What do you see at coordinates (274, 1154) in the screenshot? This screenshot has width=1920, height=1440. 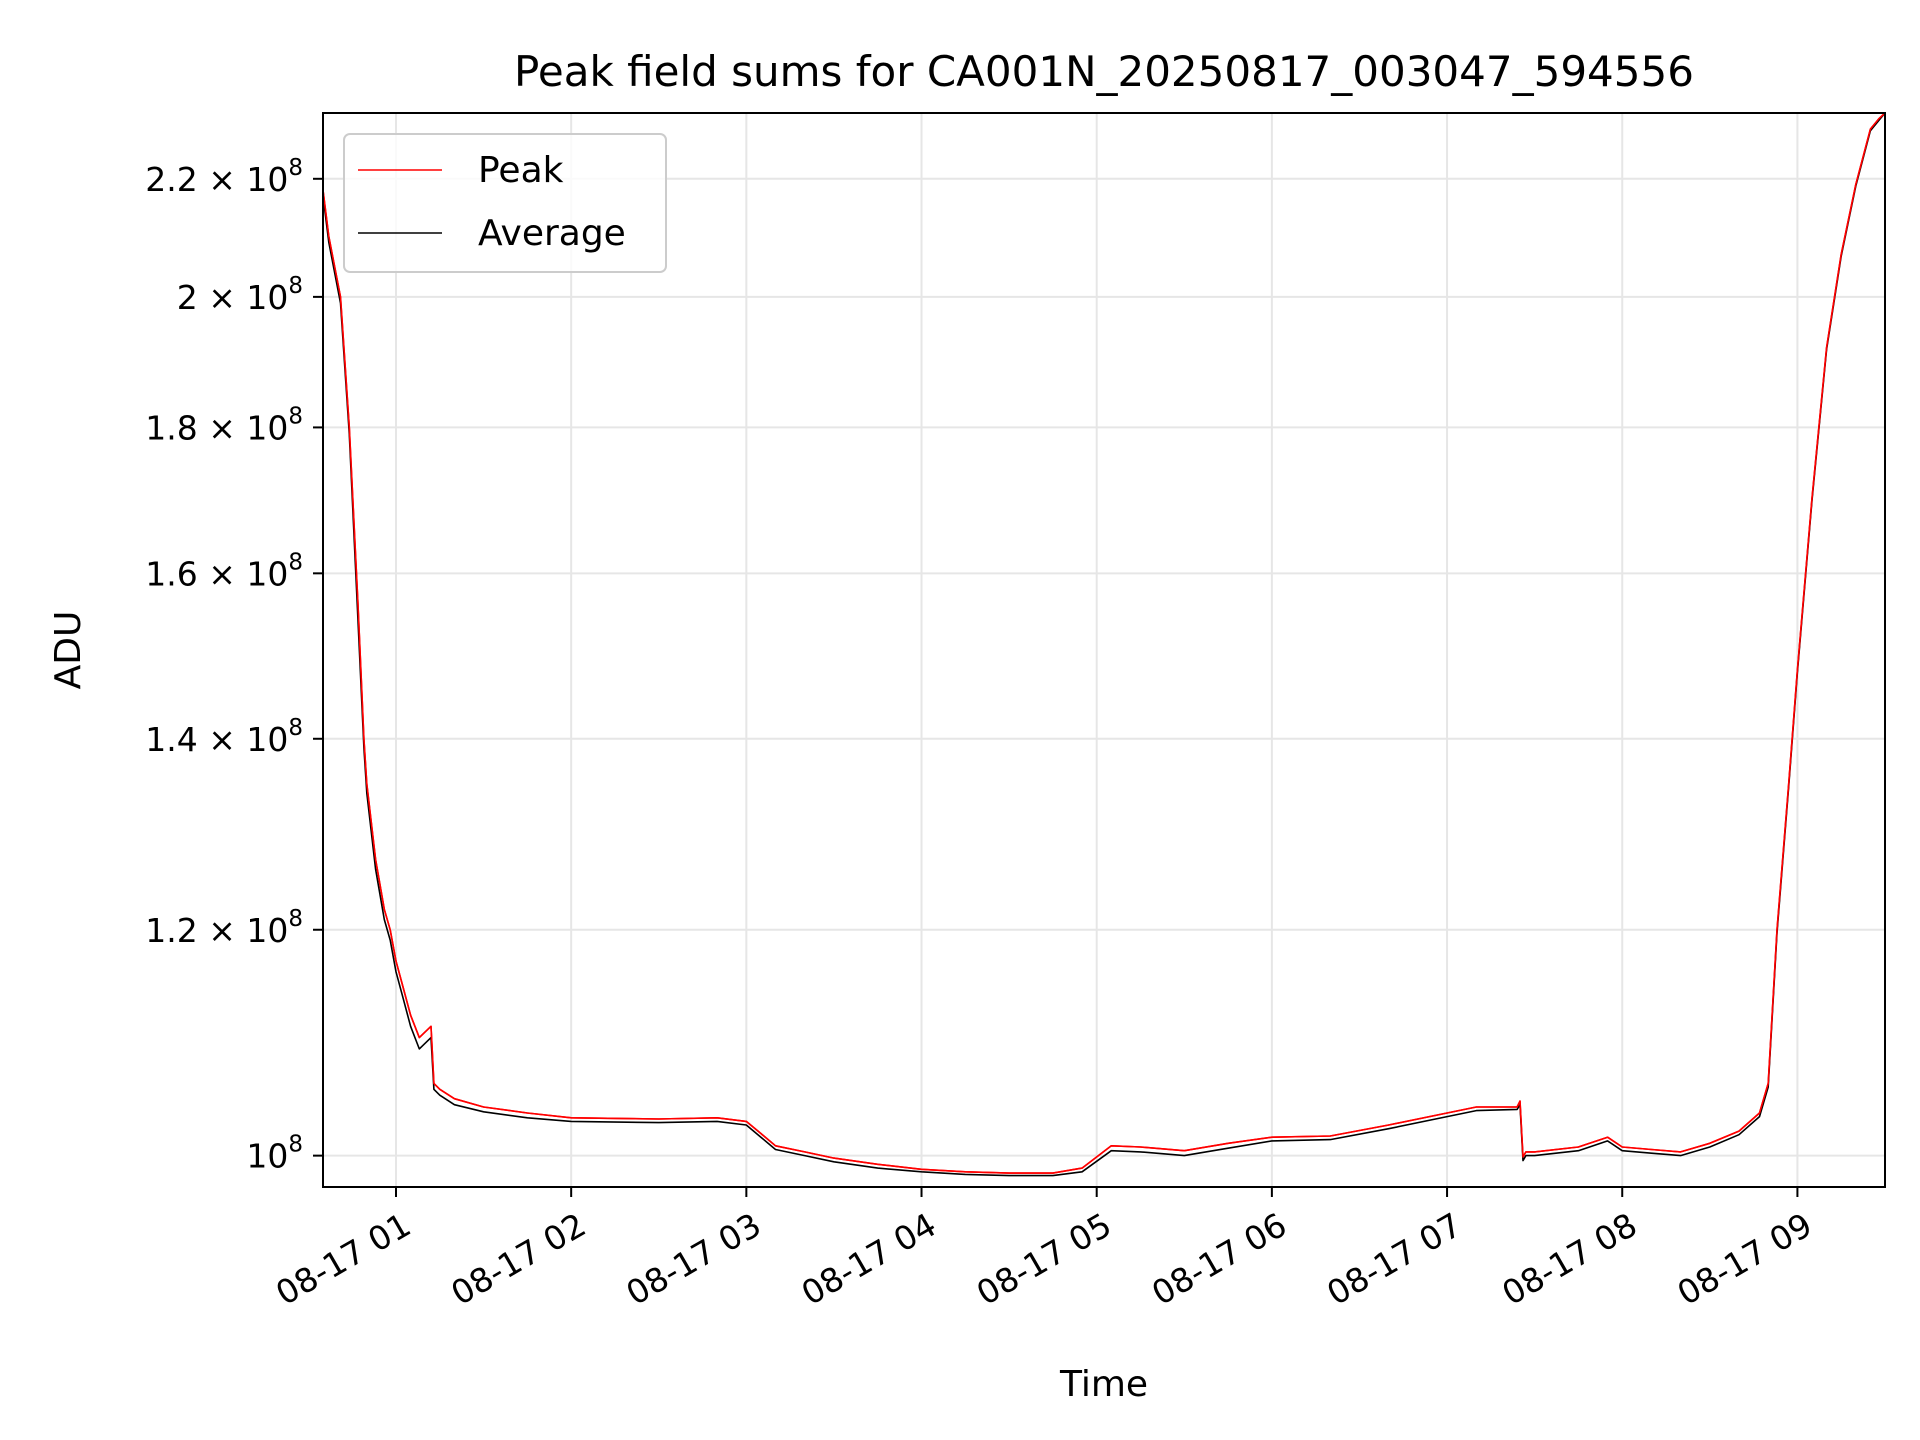 I see `y-tick-label: 108` at bounding box center [274, 1154].